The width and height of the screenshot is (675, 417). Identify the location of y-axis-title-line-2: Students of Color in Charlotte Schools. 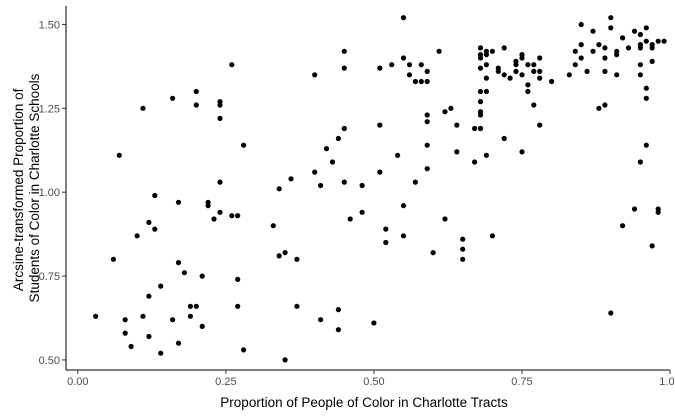
(34, 187).